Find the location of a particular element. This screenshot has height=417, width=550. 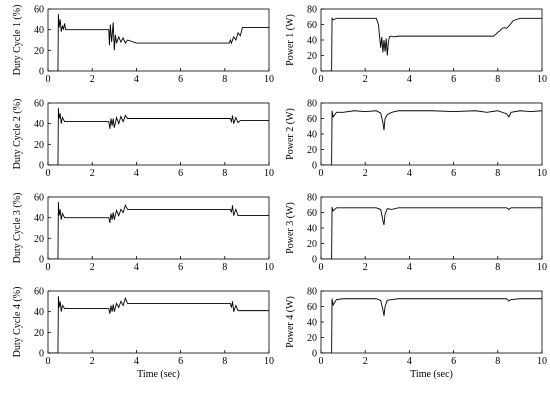

y-axis-label: Power 4 (W) is located at coordinates (290, 322).